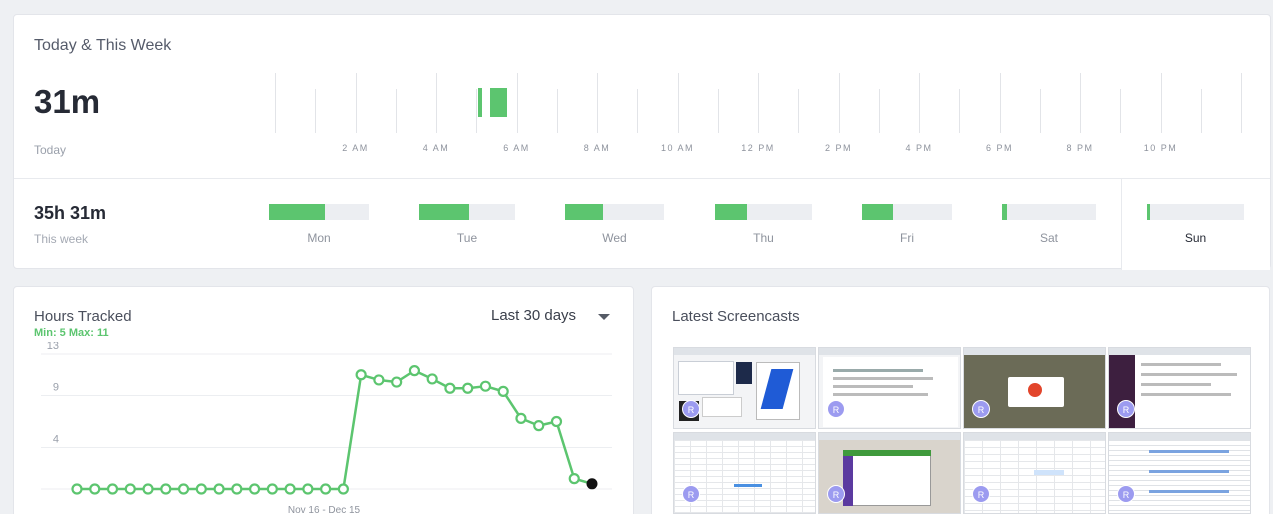 The image size is (1273, 514). Describe the element at coordinates (516, 148) in the screenshot. I see `hour-label: 6 AM` at that location.